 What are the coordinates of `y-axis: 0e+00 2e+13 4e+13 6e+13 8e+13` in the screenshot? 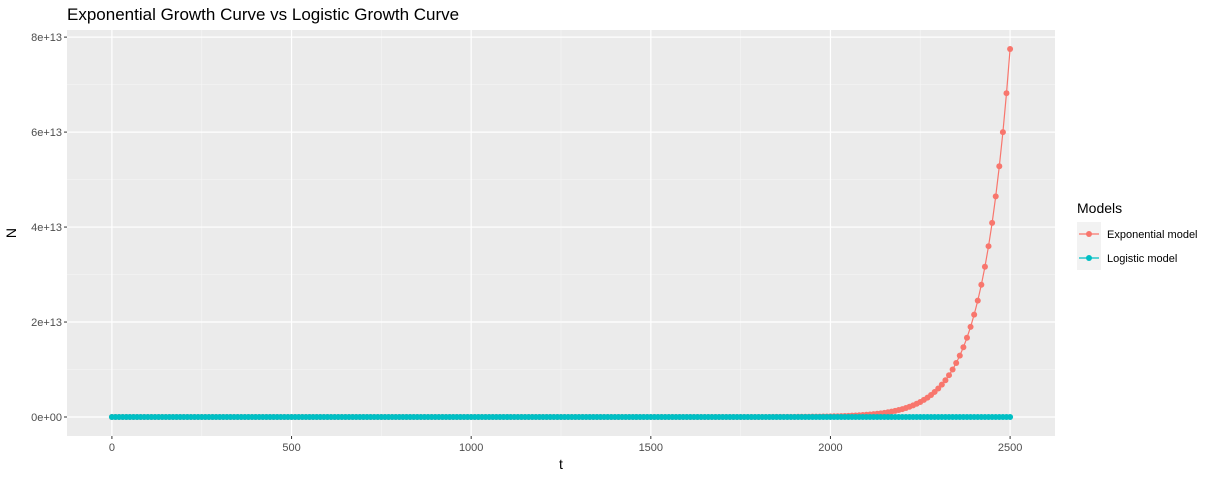 It's located at (49, 228).